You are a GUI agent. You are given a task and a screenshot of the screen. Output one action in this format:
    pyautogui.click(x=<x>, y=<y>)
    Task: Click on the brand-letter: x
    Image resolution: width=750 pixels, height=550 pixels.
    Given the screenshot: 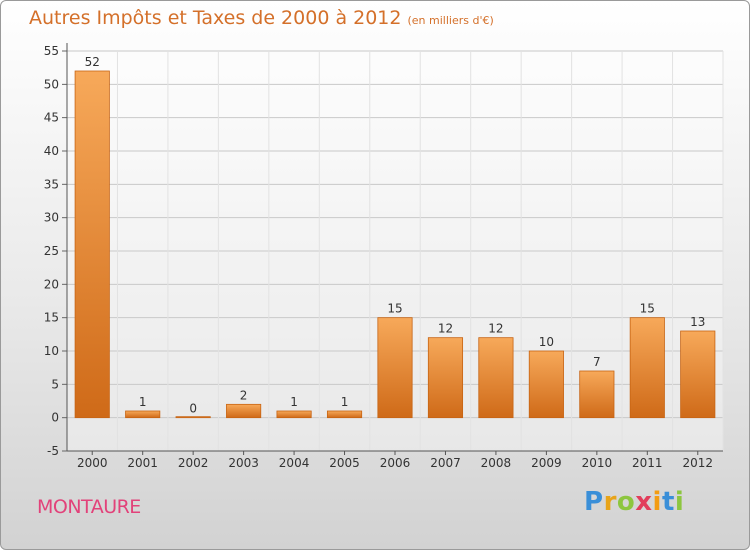 What is the action you would take?
    pyautogui.click(x=644, y=502)
    